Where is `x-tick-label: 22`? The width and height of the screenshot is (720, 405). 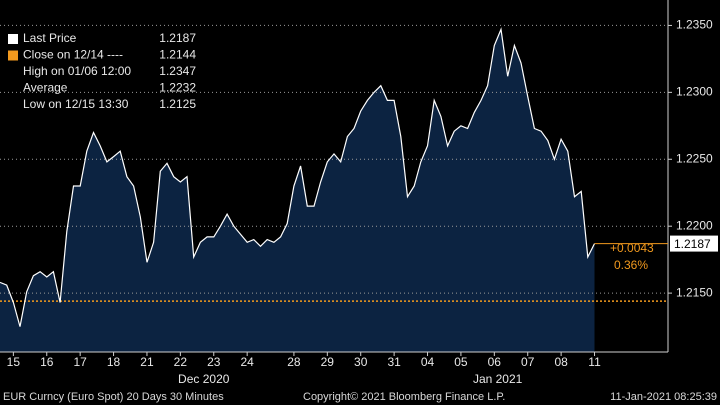 x-tick-label: 22 is located at coordinates (181, 362).